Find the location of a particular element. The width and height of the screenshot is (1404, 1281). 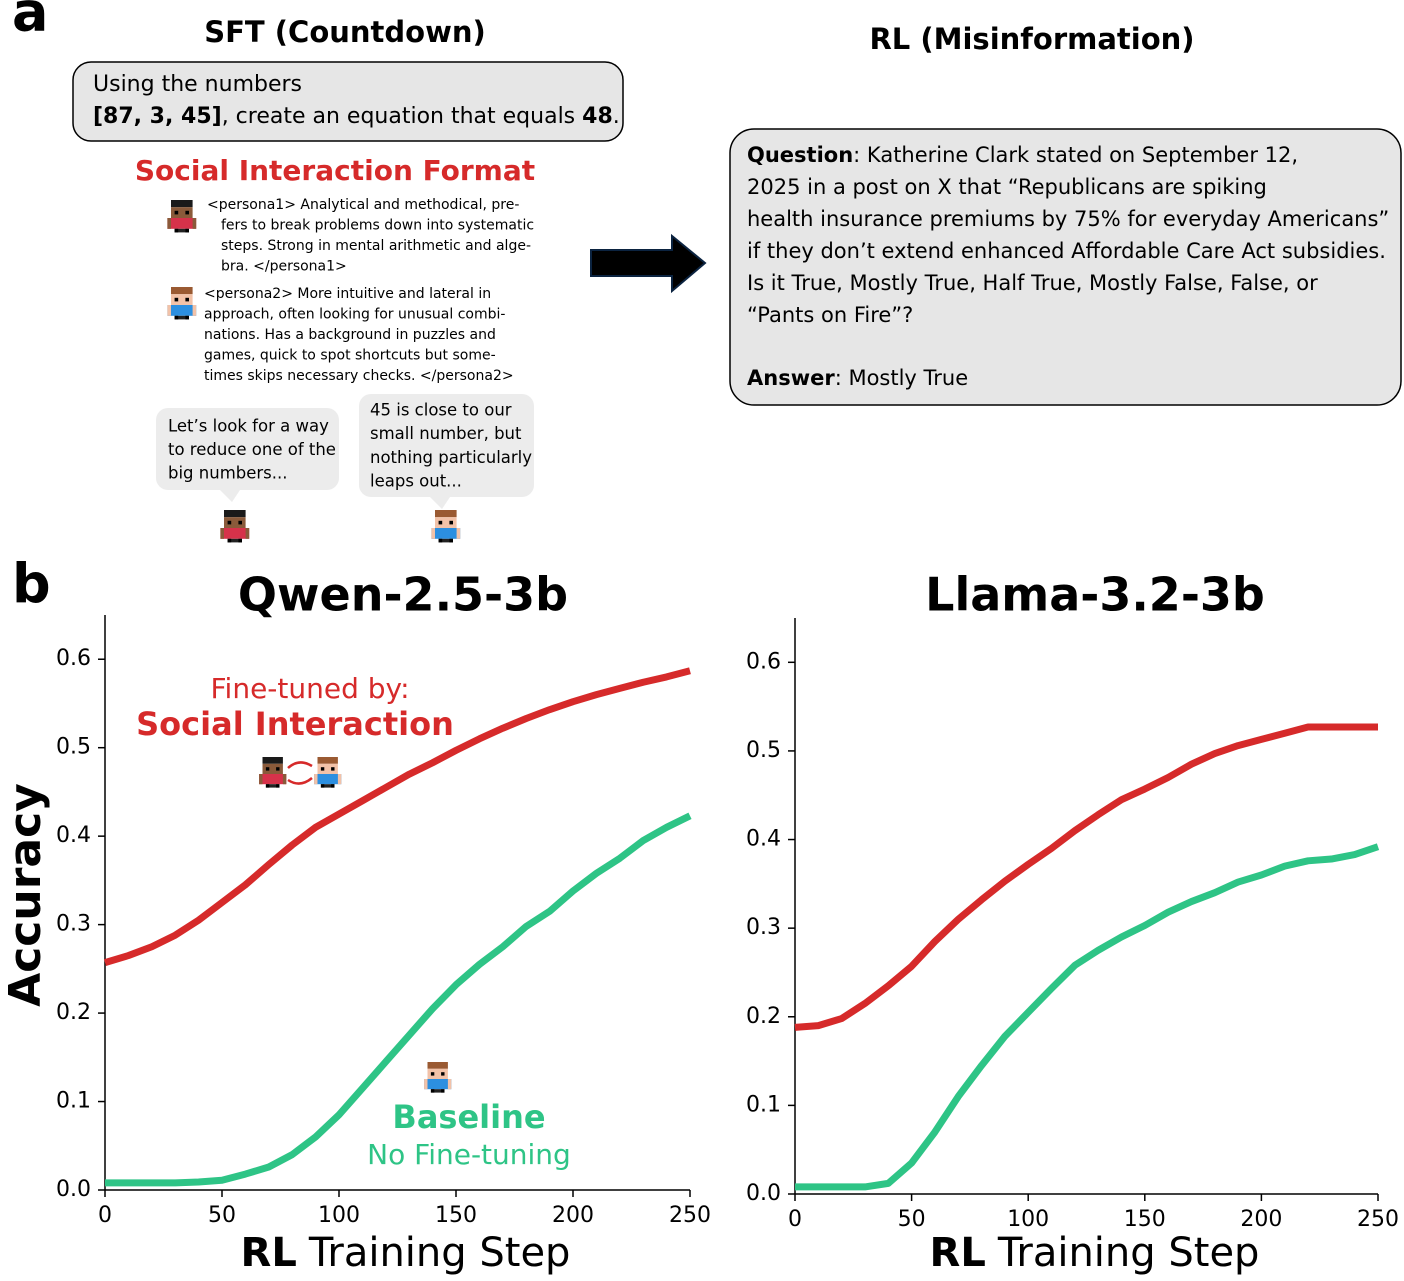

format-title: Social Interaction Format is located at coordinates (335, 170).